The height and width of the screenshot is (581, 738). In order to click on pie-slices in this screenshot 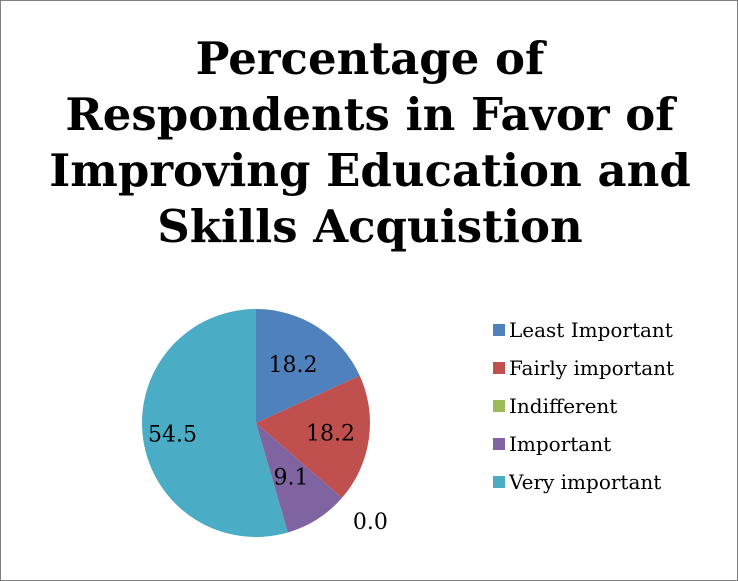, I will do `click(255, 422)`.